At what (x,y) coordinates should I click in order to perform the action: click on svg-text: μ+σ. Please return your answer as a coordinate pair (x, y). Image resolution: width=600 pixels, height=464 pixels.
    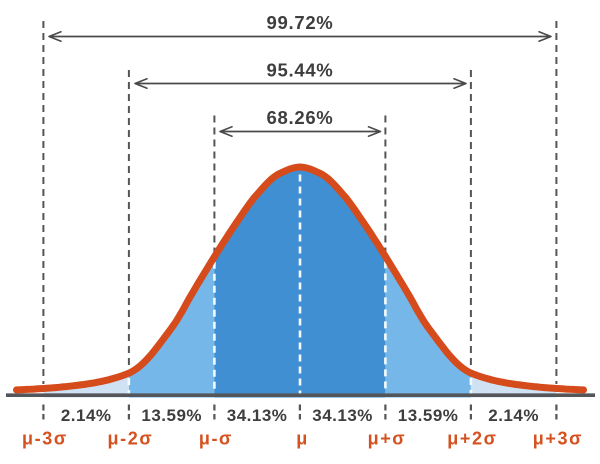
    Looking at the image, I should click on (387, 439).